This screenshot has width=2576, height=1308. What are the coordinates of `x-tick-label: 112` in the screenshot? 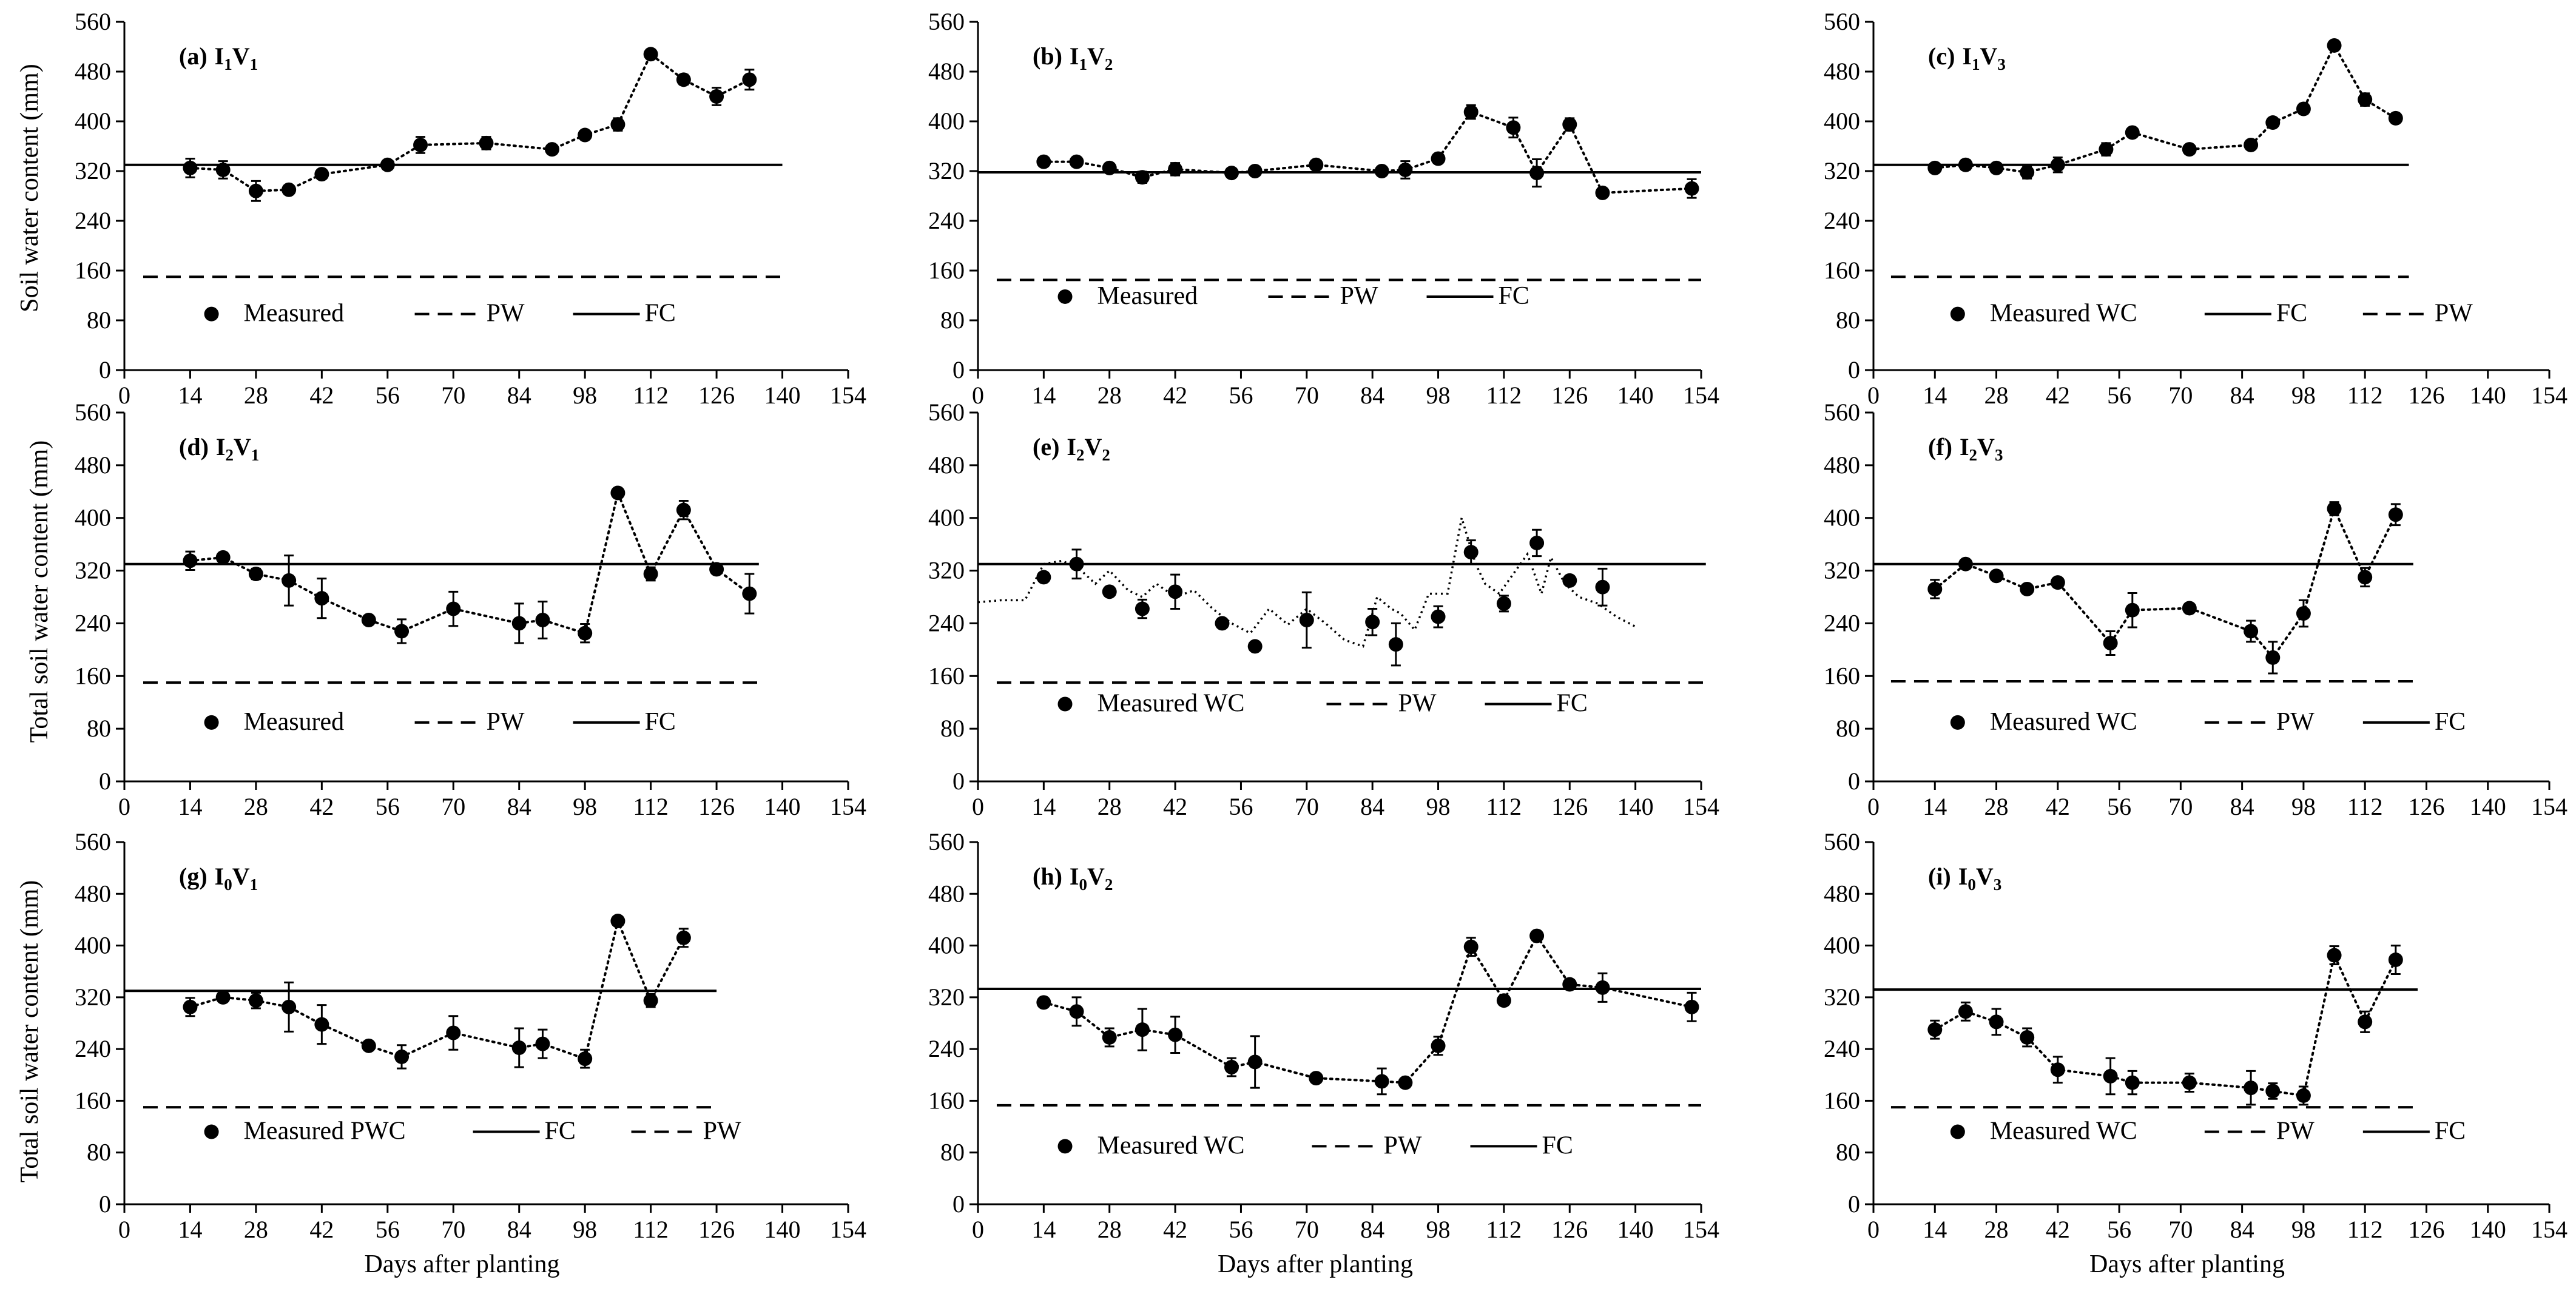 It's located at (2365, 1229).